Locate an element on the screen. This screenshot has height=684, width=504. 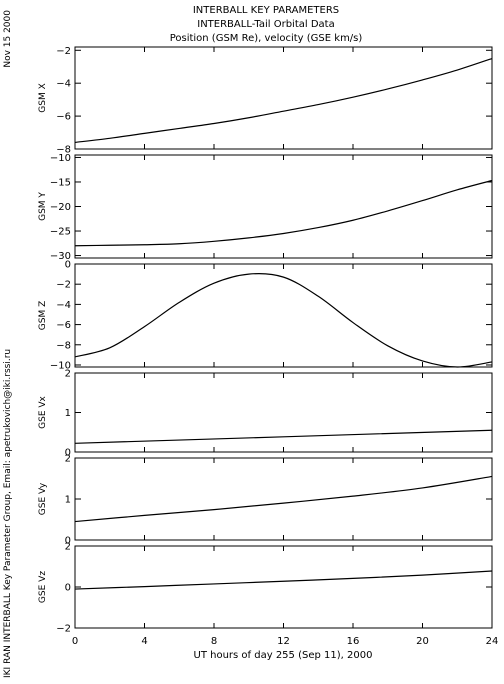
panel-6-ytick-label-2: 2 is located at coordinates (68, 547).